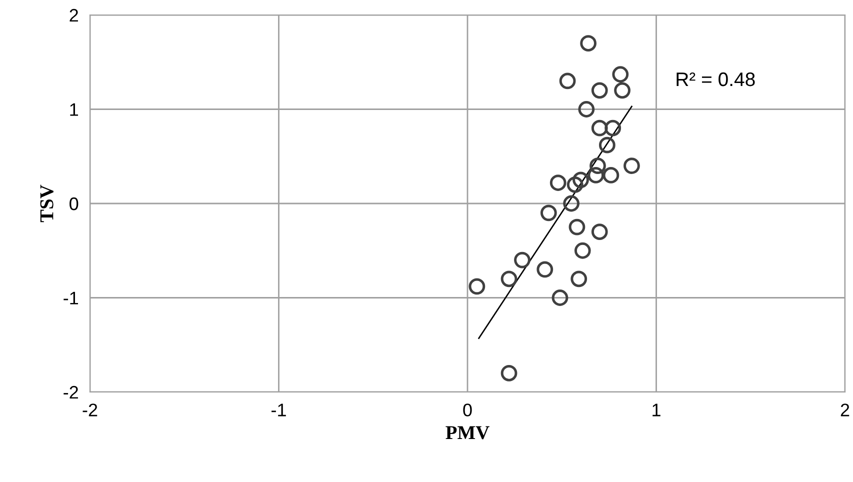  Describe the element at coordinates (90, 410) in the screenshot. I see `x-tick-label: -2` at that location.